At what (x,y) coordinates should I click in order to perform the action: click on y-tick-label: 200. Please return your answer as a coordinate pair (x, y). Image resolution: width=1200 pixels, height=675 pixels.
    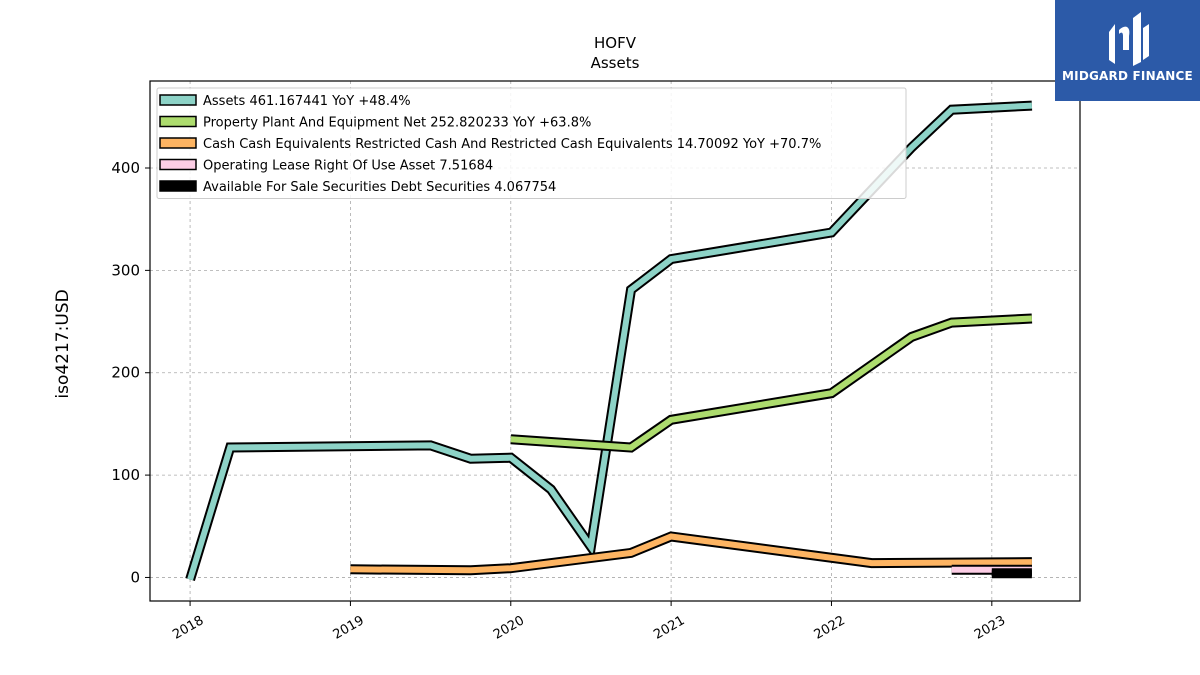
    Looking at the image, I should click on (125, 373).